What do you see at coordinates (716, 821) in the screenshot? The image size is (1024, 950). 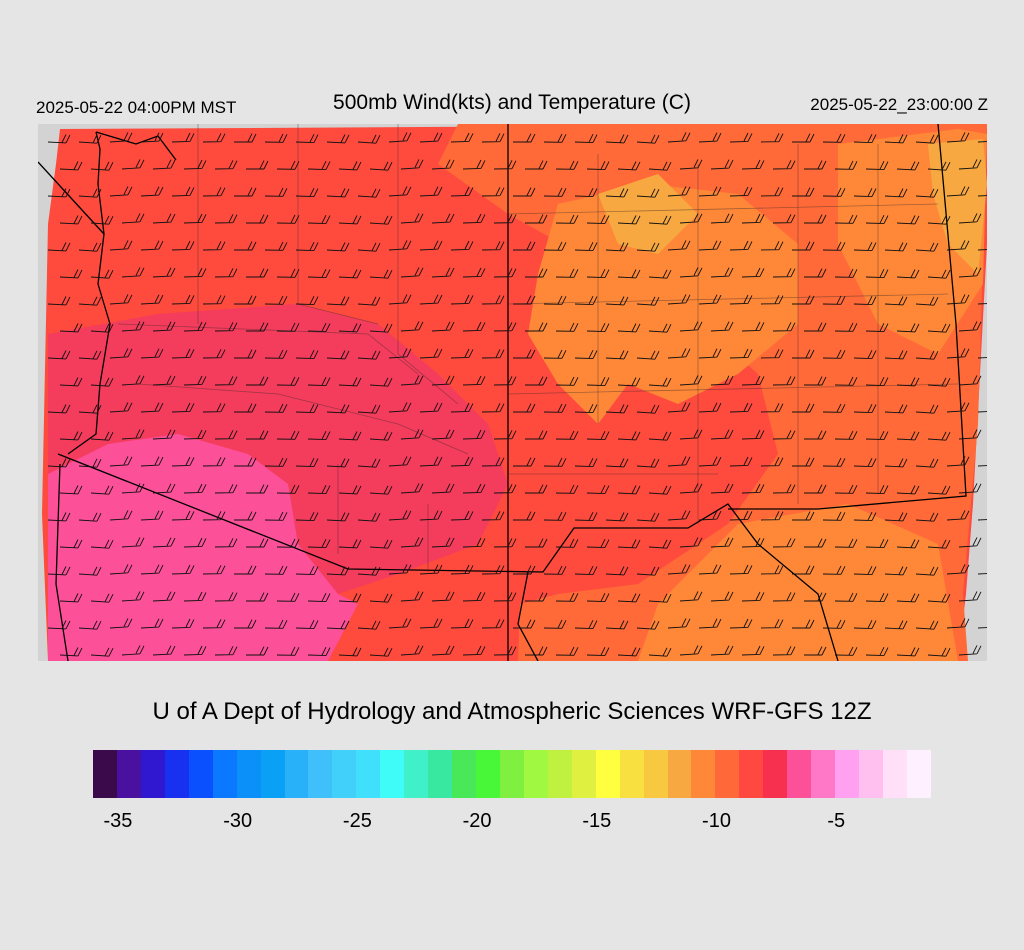 I see `colorbar-tick-label: -10` at bounding box center [716, 821].